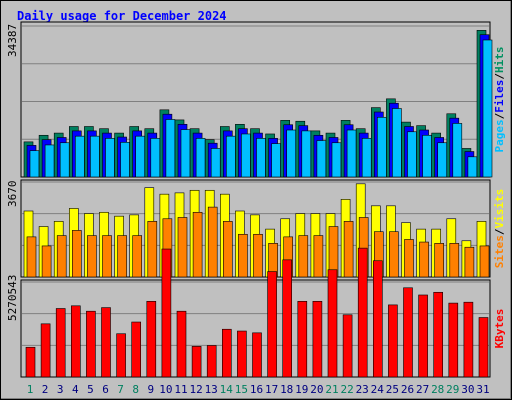  I want to click on x-tick-label: 15, so click(241, 389).